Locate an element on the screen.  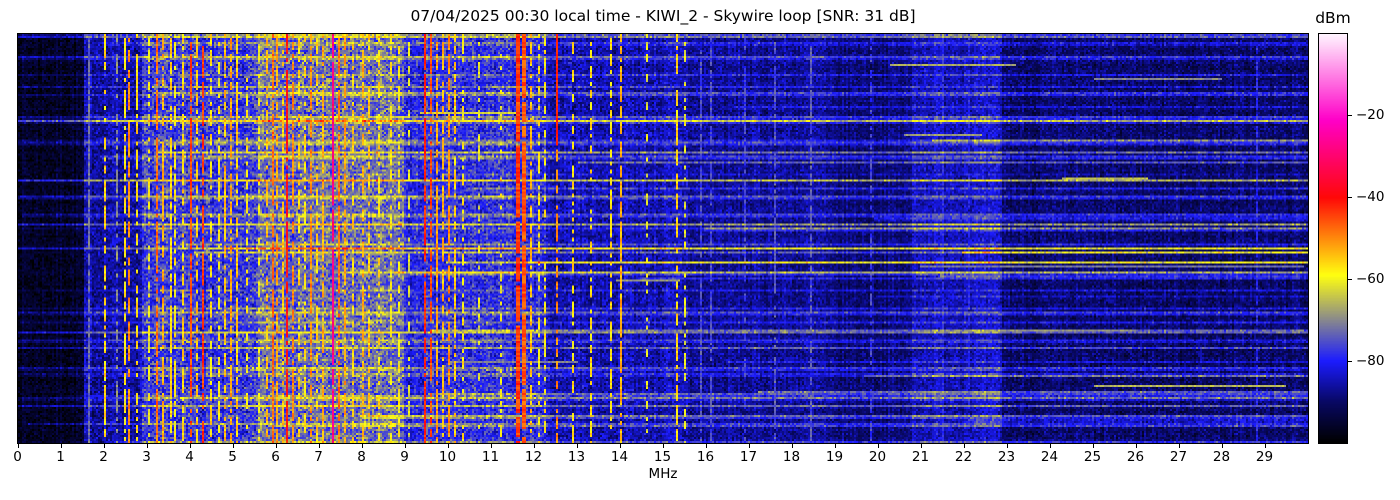
colorbar is located at coordinates (1333, 238).